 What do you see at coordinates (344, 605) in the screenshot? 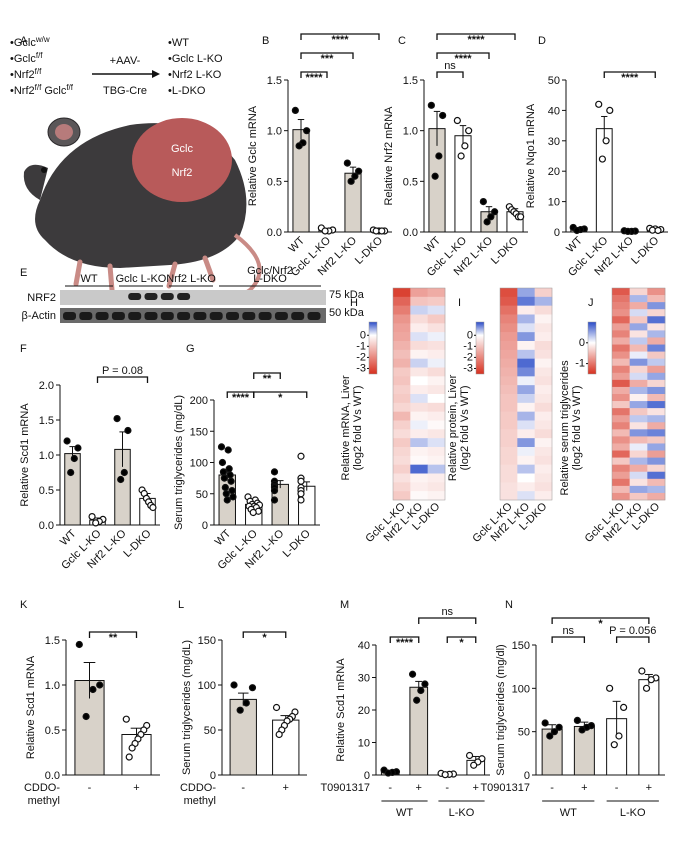
I see `panel-letter: M` at bounding box center [344, 605].